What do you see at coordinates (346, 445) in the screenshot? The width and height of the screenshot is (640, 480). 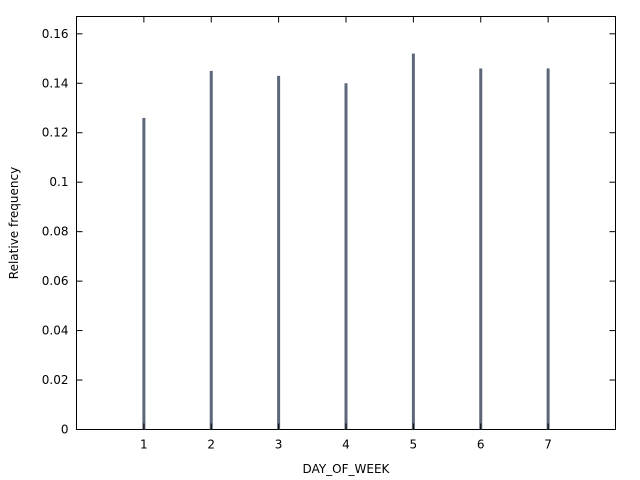 I see `x-tick-label: 4` at bounding box center [346, 445].